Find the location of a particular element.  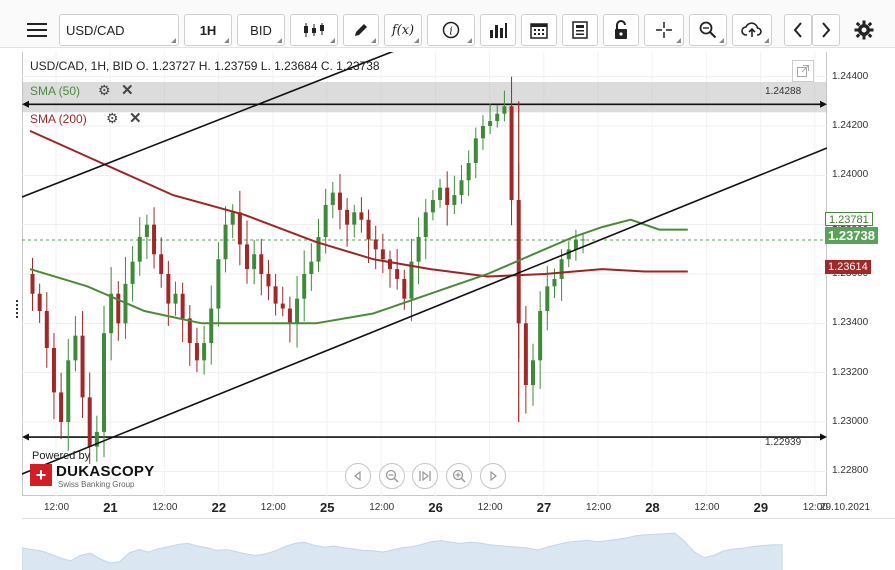

draw-button is located at coordinates (361, 30).